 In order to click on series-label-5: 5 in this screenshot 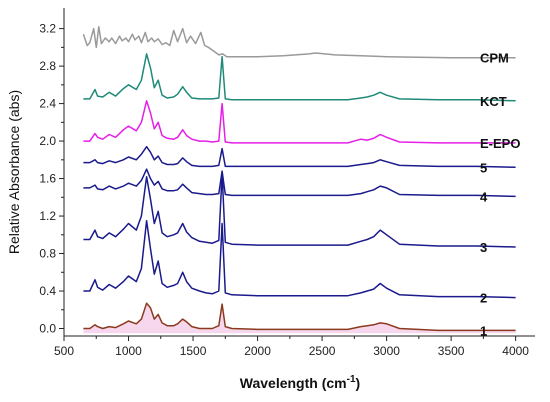, I will do `click(483, 167)`.